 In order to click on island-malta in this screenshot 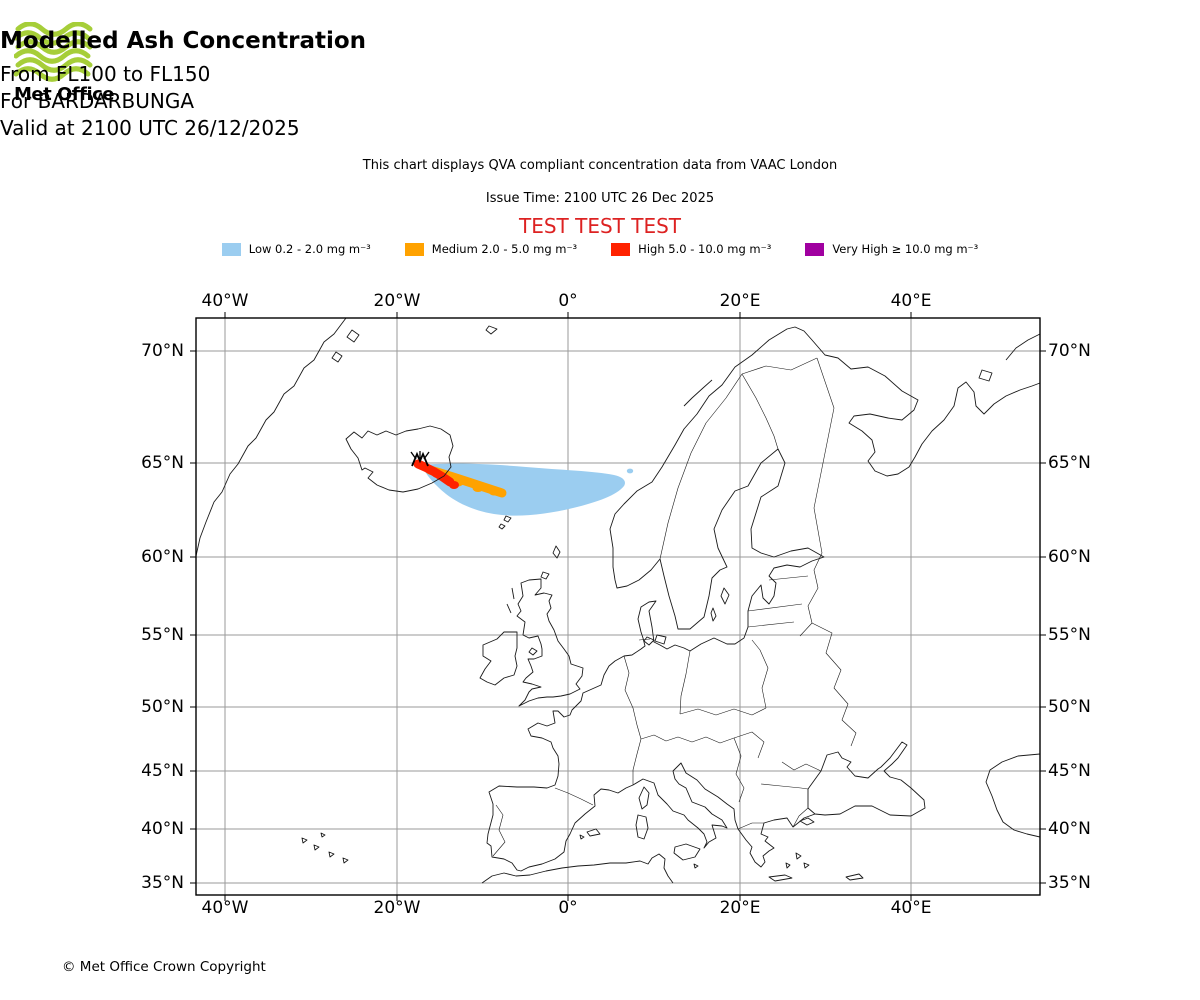, I will do `click(696, 866)`.